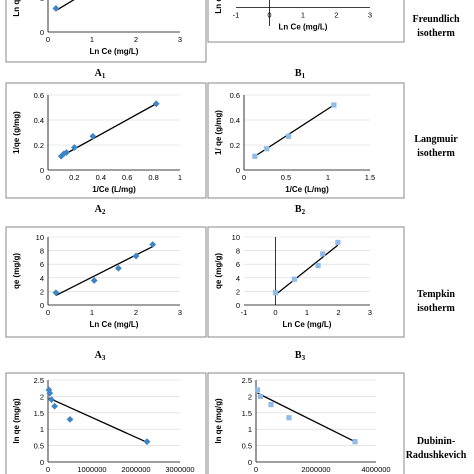  Describe the element at coordinates (235, 95) in the screenshot. I see `y-tick-label: 0.6` at that location.